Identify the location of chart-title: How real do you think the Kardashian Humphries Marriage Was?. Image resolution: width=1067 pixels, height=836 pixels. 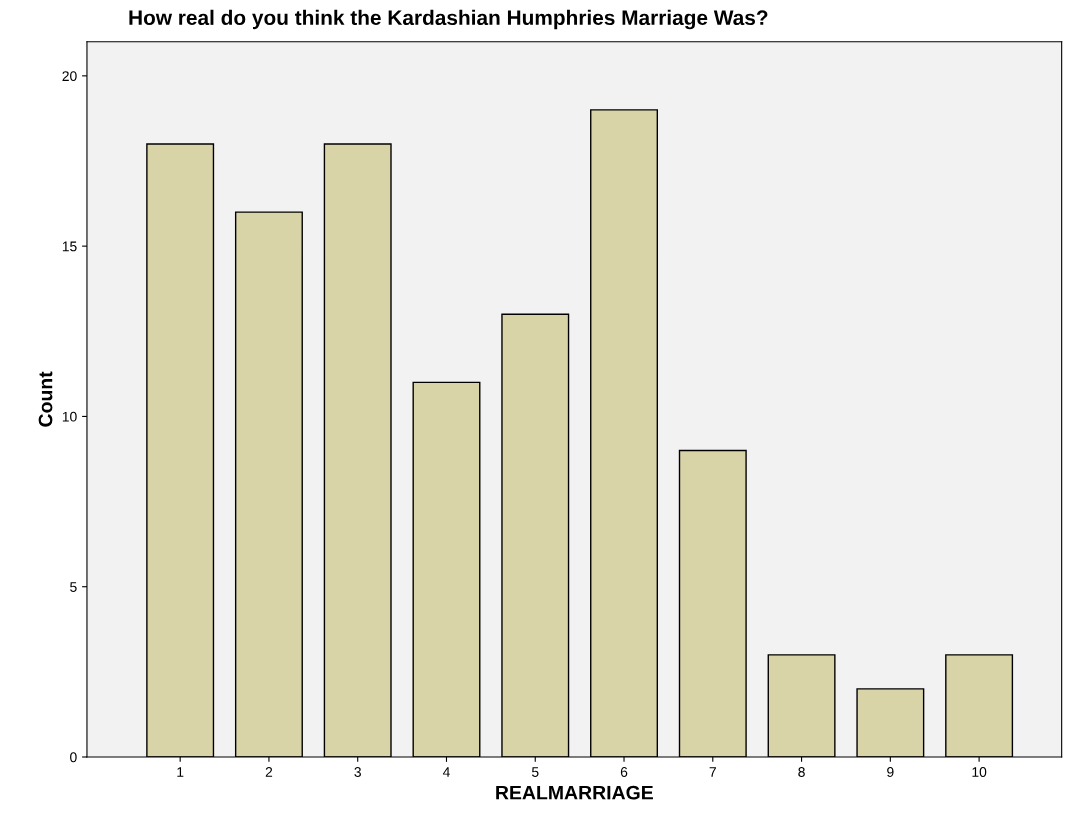
(448, 19).